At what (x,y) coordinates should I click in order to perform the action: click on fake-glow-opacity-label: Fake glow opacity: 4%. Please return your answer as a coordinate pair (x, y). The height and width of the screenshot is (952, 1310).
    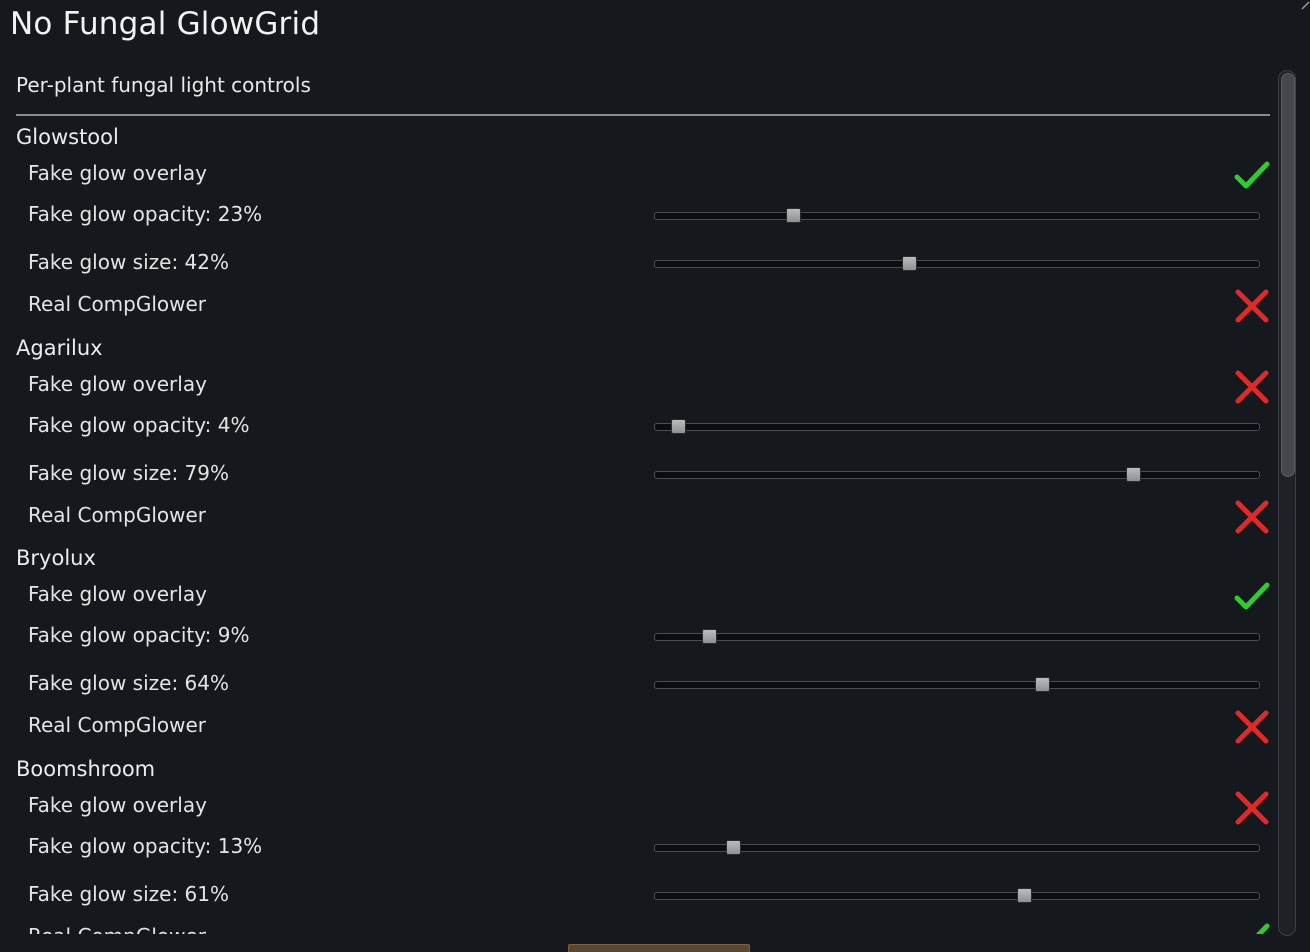
    Looking at the image, I should click on (139, 424).